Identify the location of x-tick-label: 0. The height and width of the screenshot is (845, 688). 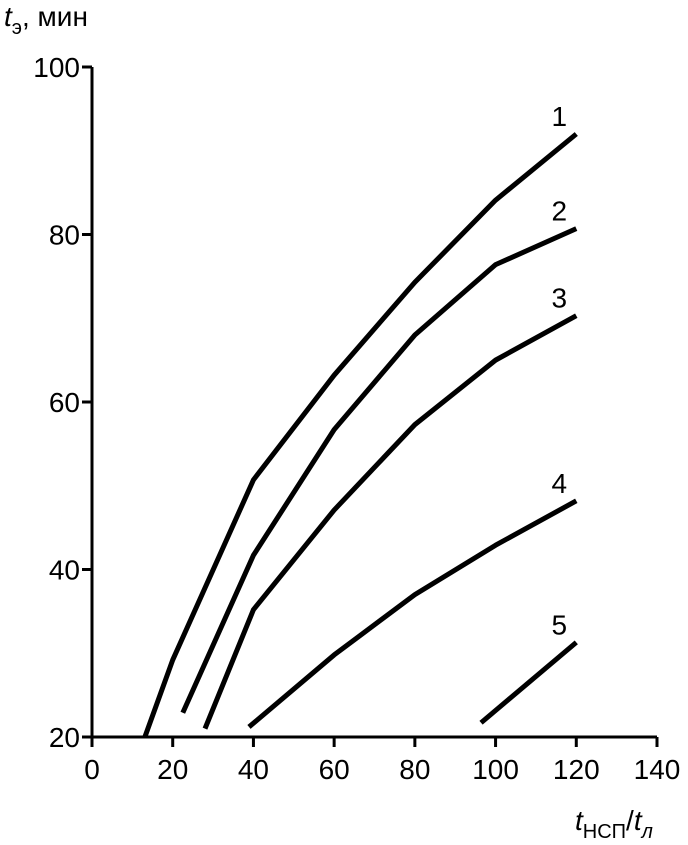
(92, 769).